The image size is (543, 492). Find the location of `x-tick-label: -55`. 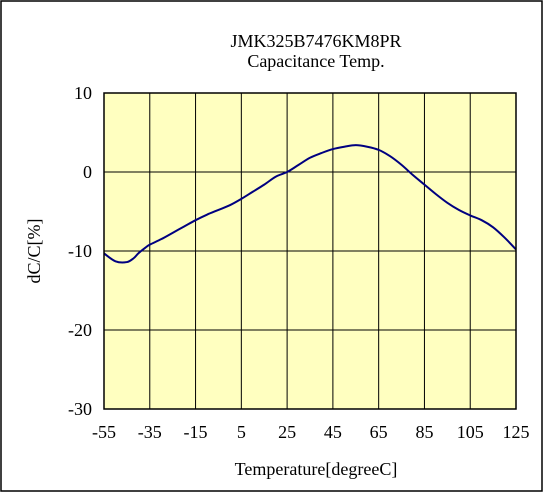

x-tick-label: -55 is located at coordinates (104, 432).